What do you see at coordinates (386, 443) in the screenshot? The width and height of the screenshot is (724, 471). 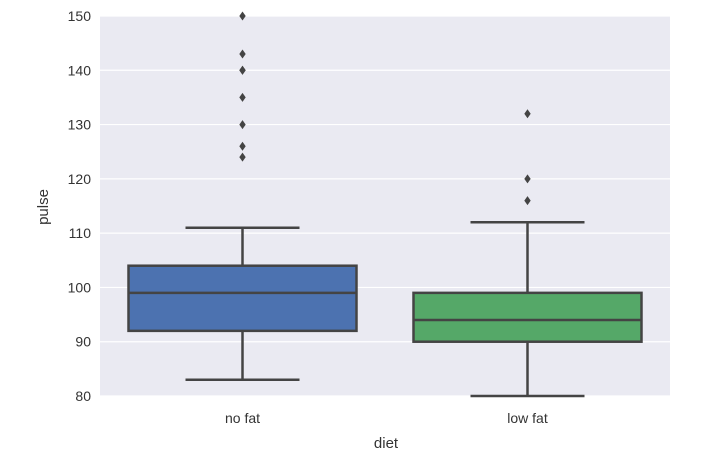 I see `x-axis-label: diet` at bounding box center [386, 443].